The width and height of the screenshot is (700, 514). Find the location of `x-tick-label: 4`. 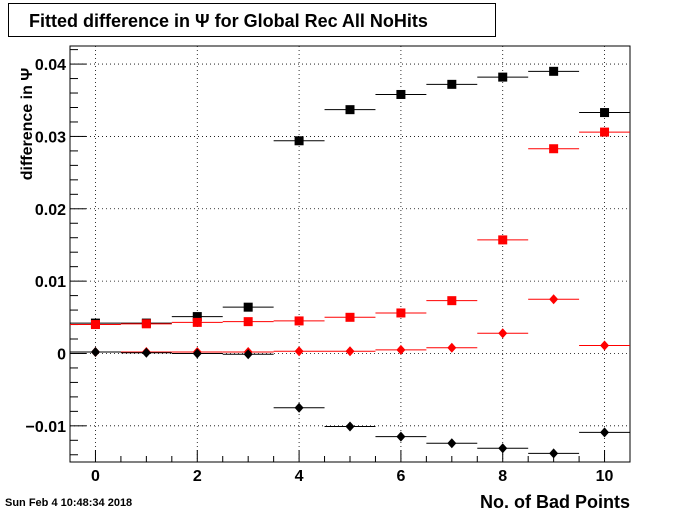

x-tick-label: 4 is located at coordinates (299, 476).